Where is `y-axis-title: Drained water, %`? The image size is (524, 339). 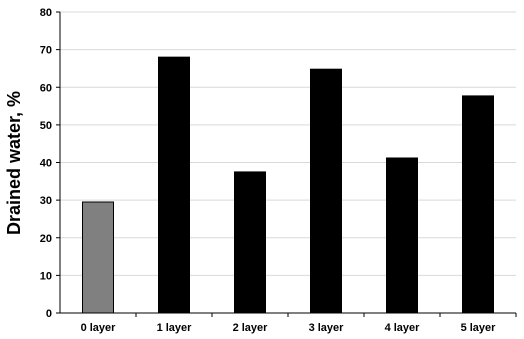
y-axis-title: Drained water, % is located at coordinates (14, 163).